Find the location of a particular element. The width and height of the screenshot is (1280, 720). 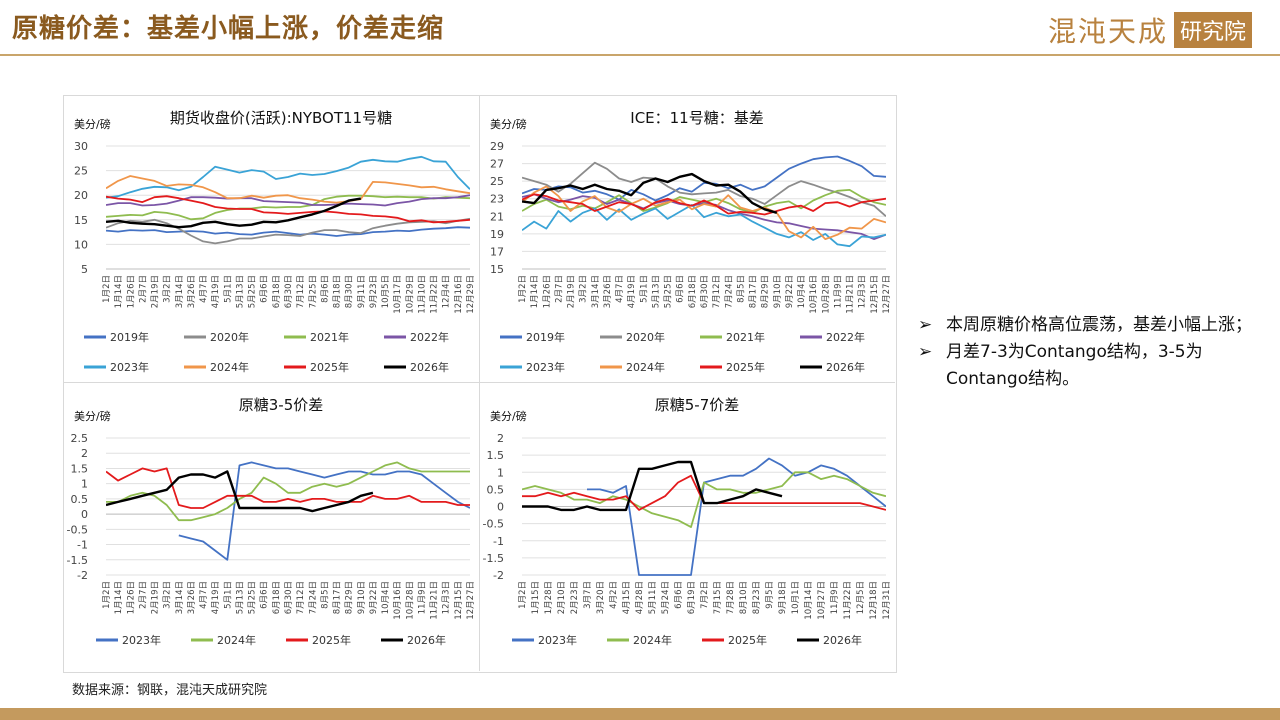

x-tick-label: 8月6日 is located at coordinates (325, 289).